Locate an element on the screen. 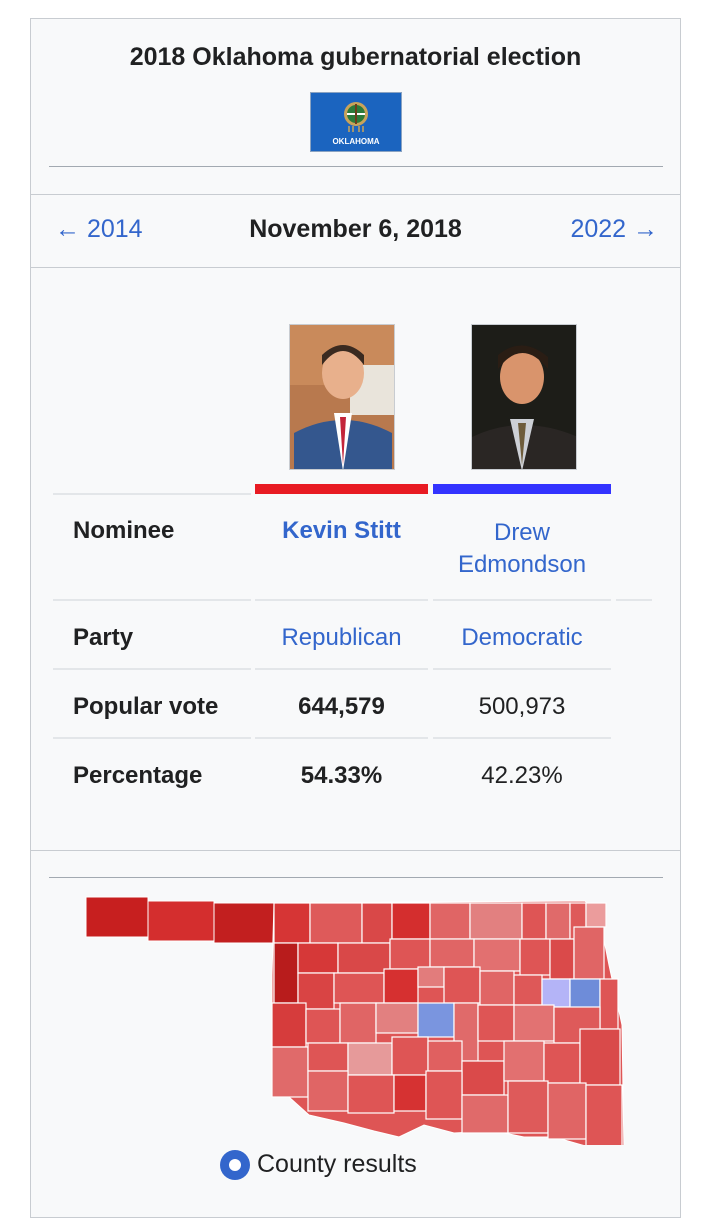 This screenshot has height=1218, width=711. title-rule is located at coordinates (356, 166).